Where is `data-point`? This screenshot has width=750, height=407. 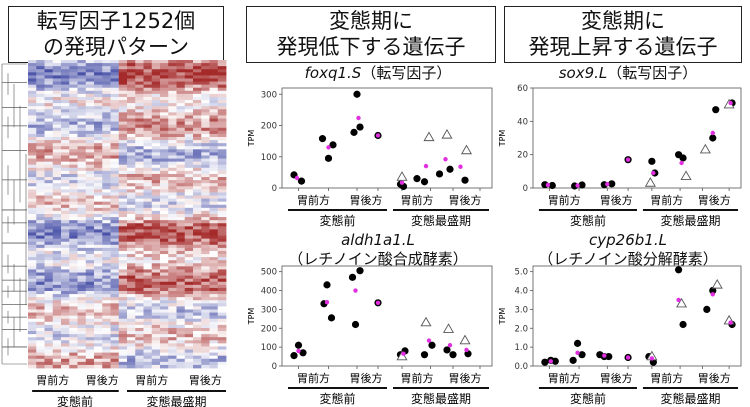
data-point is located at coordinates (417, 179).